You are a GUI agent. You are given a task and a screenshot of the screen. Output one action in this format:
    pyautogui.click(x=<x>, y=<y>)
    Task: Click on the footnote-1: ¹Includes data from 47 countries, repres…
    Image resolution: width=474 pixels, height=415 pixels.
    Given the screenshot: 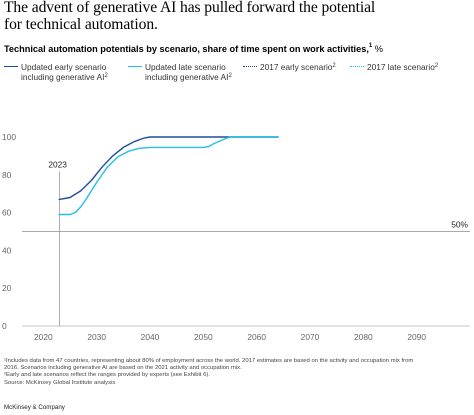 What is the action you would take?
    pyautogui.click(x=209, y=361)
    